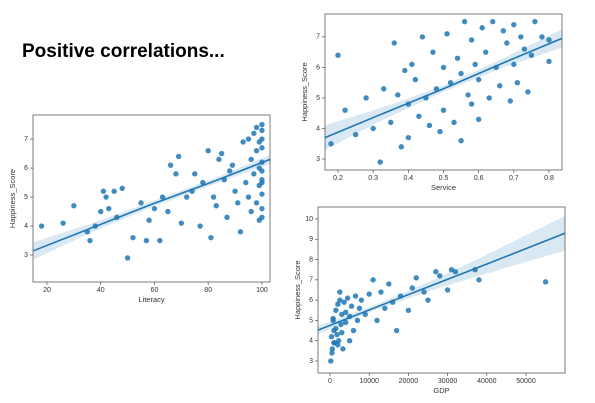 This screenshot has height=403, width=595. What do you see at coordinates (408, 178) in the screenshot?
I see `x-tick-label: 0.4` at bounding box center [408, 178].